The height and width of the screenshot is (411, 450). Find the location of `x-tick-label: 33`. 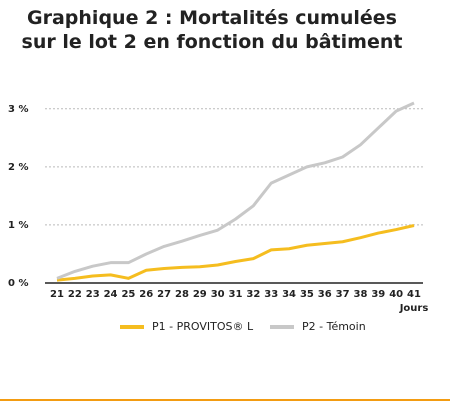

x-tick-label: 33 is located at coordinates (271, 294).